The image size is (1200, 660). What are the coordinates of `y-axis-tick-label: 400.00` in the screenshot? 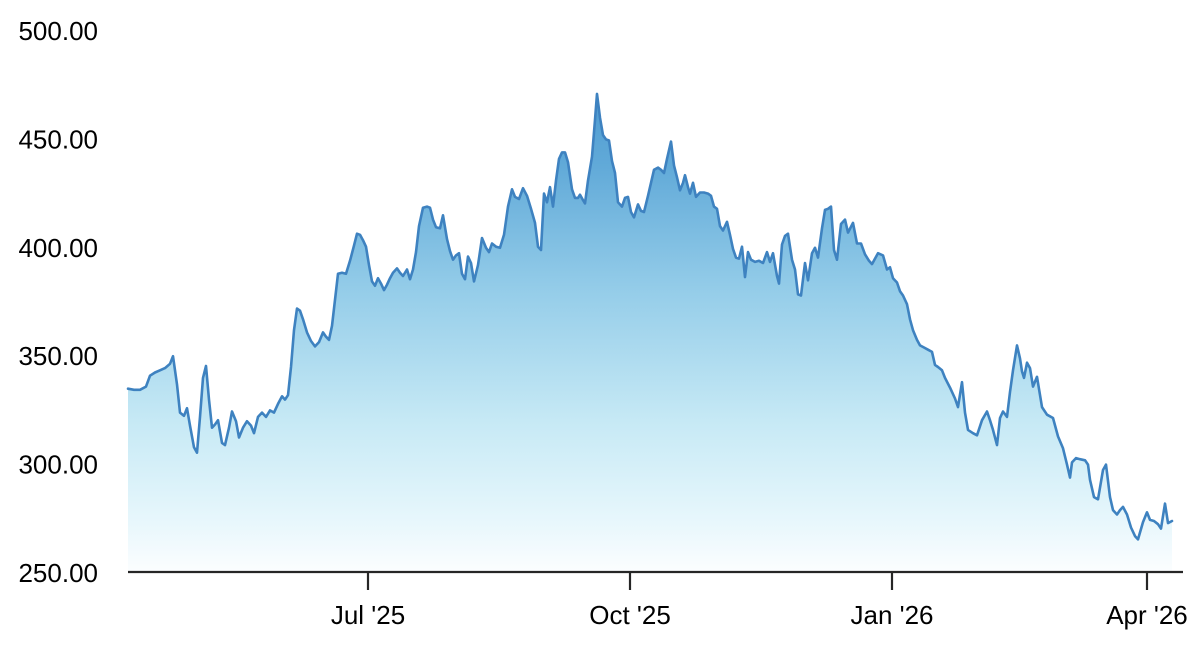 It's located at (58, 248).